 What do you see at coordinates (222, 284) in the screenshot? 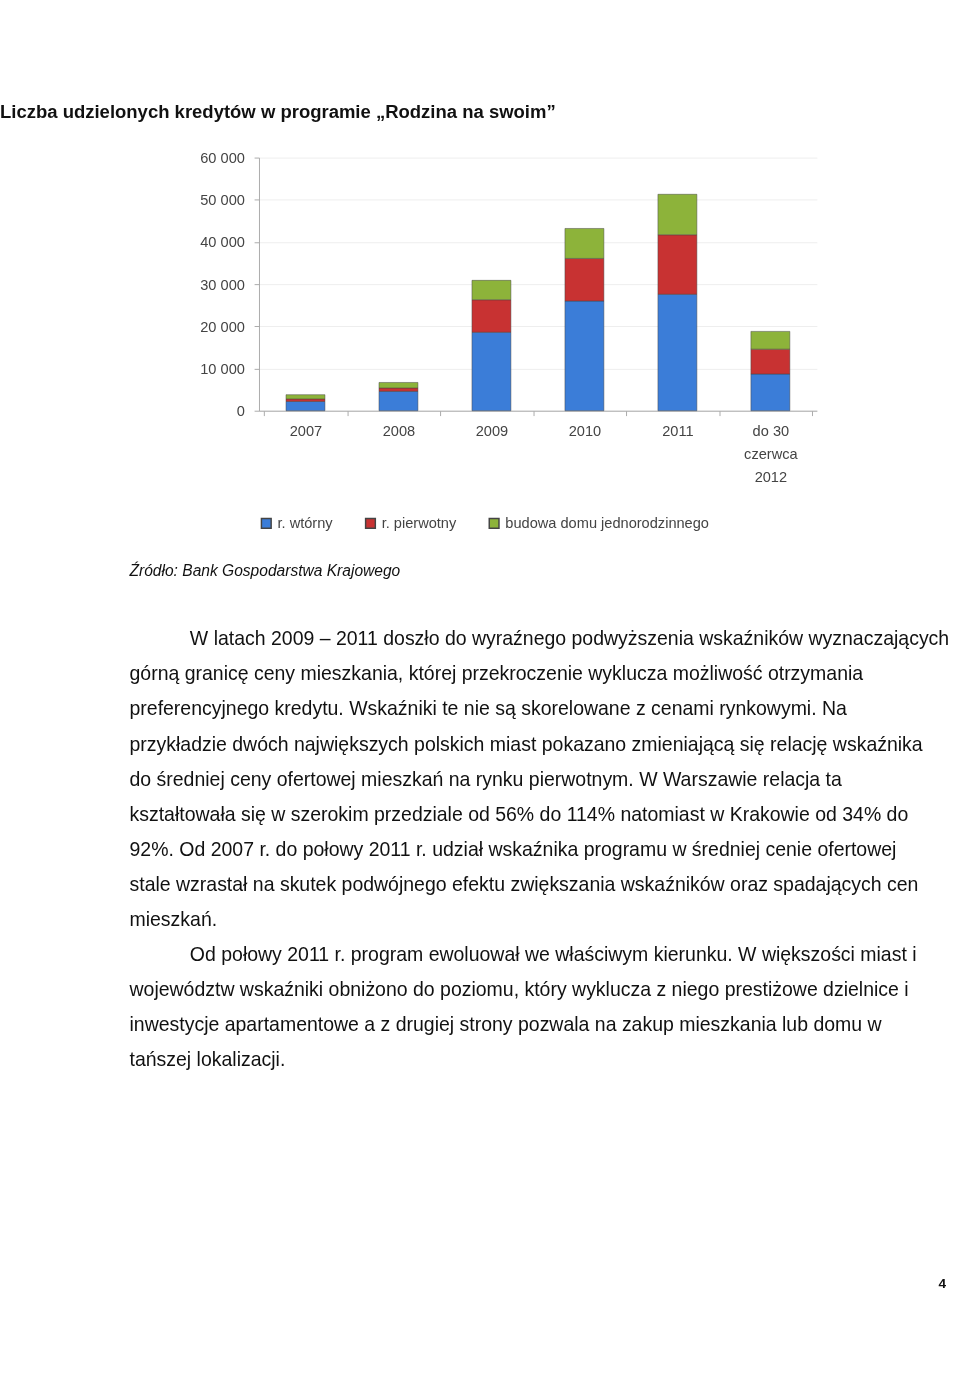
I see `y-tick-label: 30 000` at bounding box center [222, 284].